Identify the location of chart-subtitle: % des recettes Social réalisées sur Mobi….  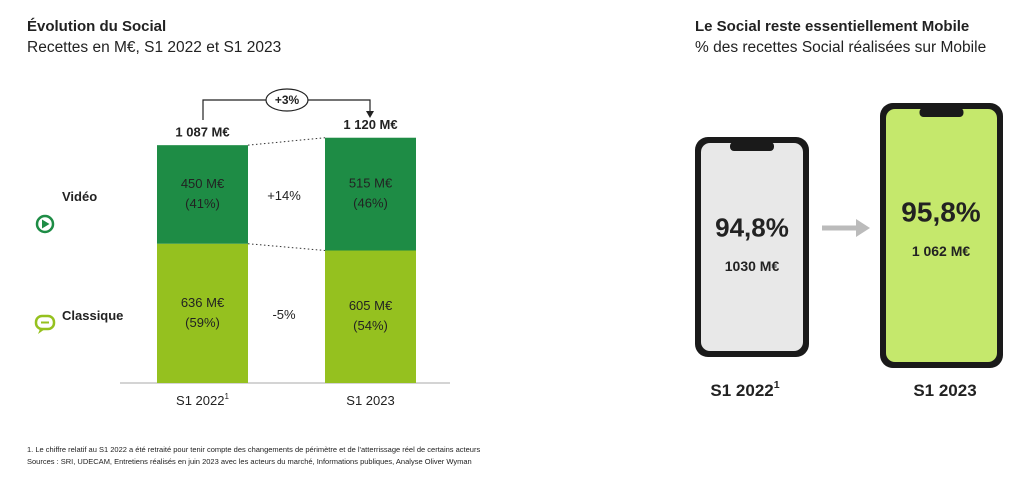
(840, 47).